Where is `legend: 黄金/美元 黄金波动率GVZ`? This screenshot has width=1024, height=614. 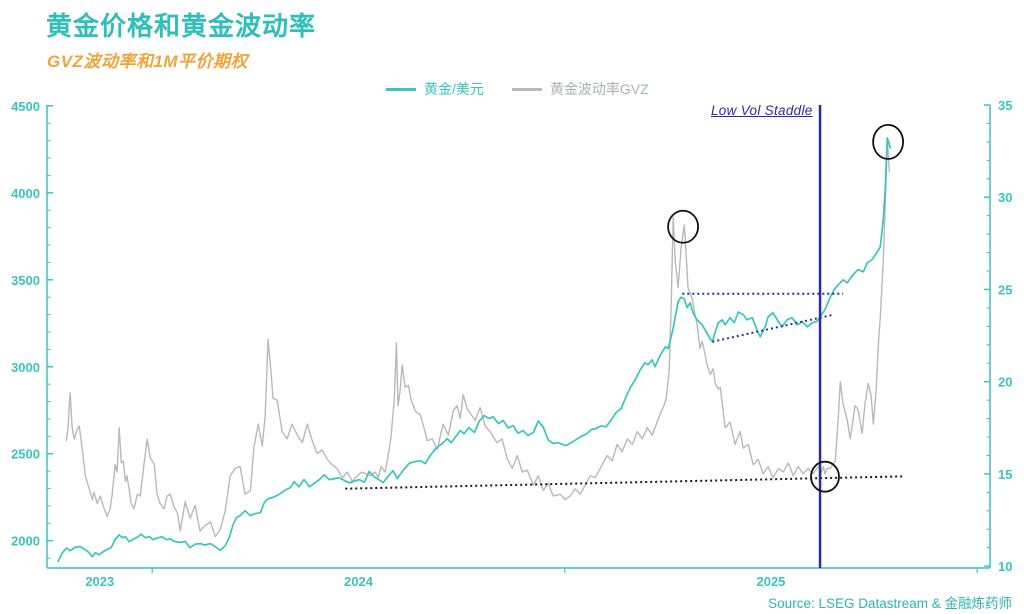 legend: 黄金/美元 黄金波动率GVZ is located at coordinates (517, 89).